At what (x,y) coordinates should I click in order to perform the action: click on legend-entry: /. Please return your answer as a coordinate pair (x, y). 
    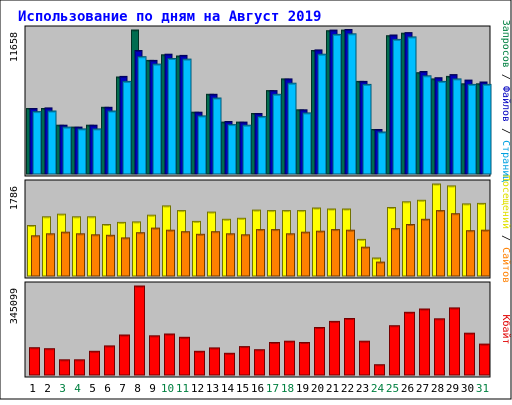
    Looking at the image, I should click on (505, 131).